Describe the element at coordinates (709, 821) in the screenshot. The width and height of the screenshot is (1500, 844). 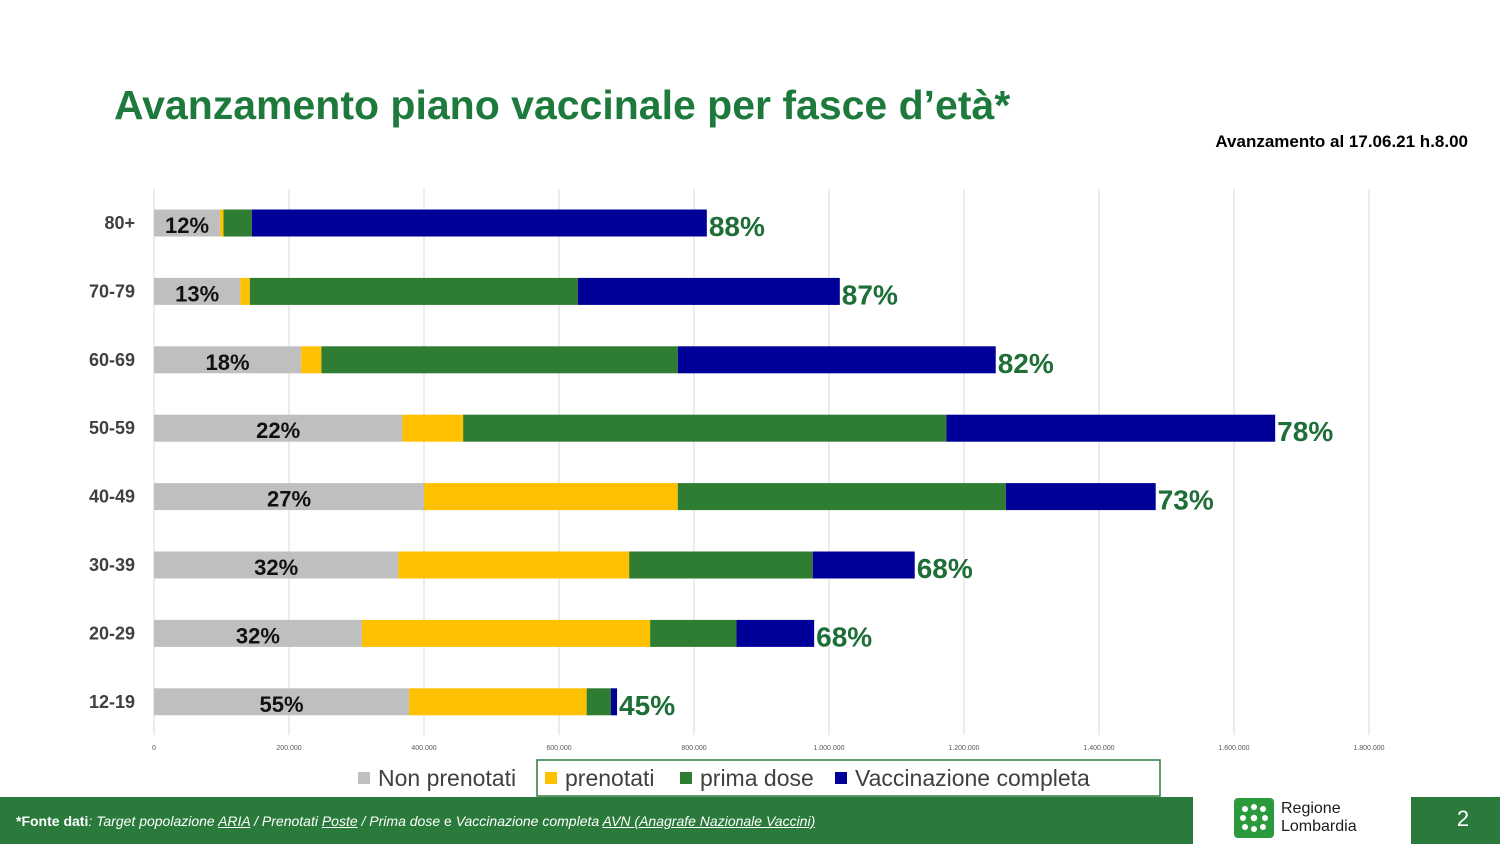
I see `source-link-avn: AVN (Anagrafe Nazionale Vaccini)` at that location.